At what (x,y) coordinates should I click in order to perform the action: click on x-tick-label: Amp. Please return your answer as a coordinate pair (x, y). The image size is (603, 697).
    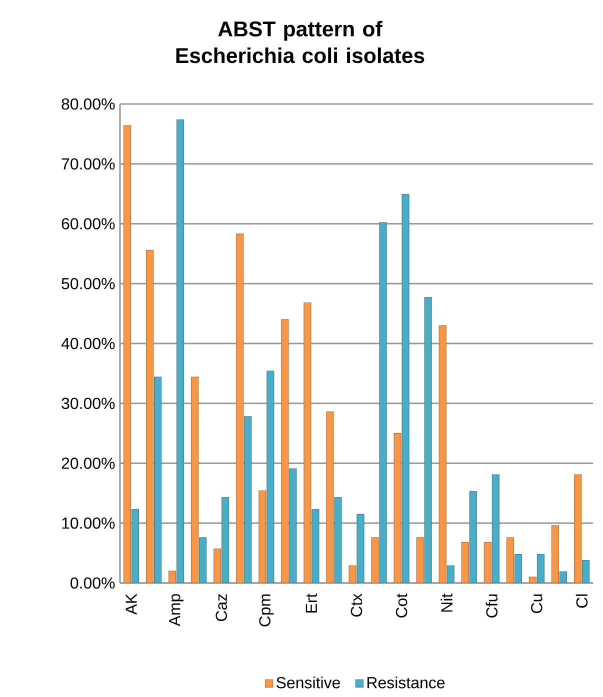
    Looking at the image, I should click on (176, 610).